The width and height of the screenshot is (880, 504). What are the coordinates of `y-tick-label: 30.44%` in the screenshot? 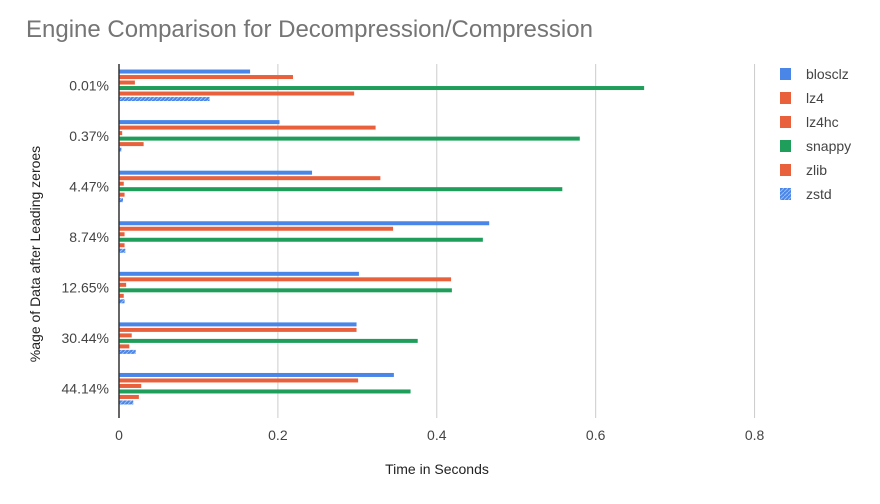 It's located at (85, 338).